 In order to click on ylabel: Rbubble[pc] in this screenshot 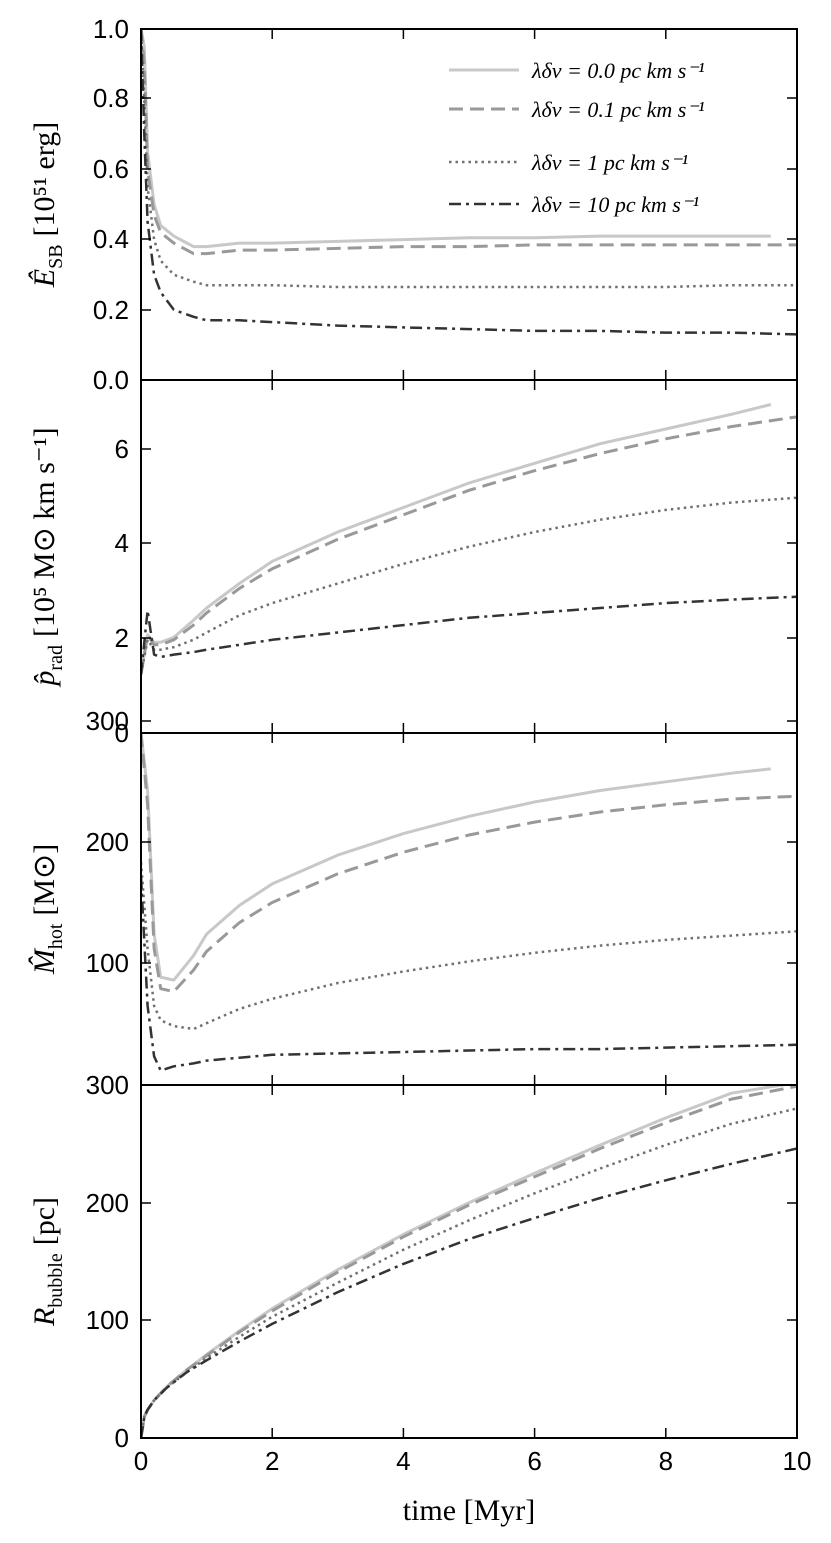, I will do `click(47, 1262)`.